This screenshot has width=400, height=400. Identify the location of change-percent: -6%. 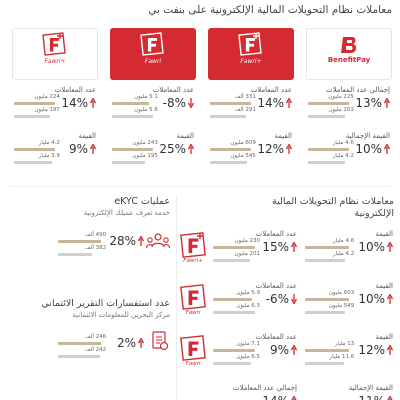
(277, 299).